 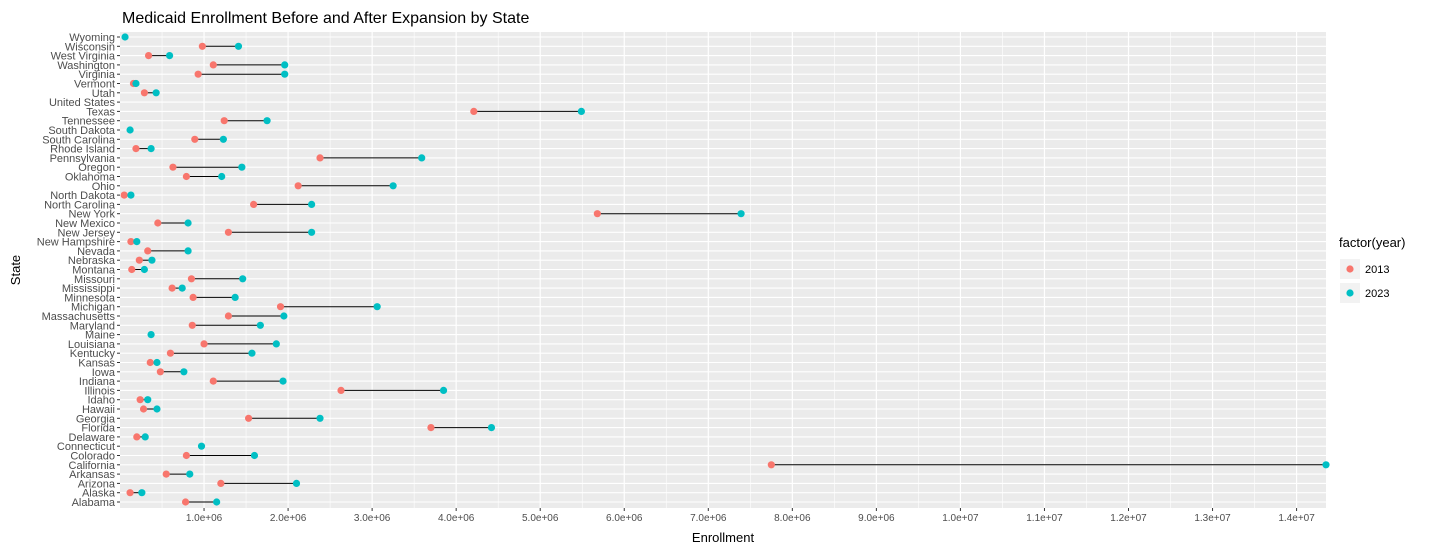 I want to click on y-tick-label: Delaware, so click(x=92, y=438).